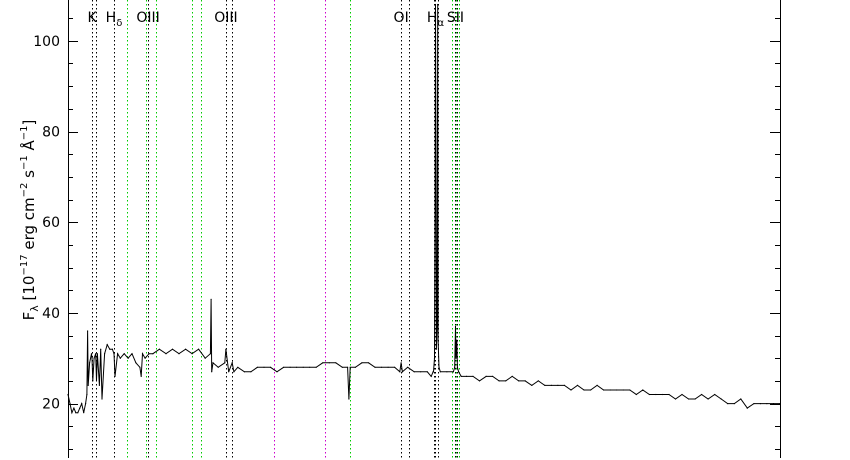 The height and width of the screenshot is (460, 850). What do you see at coordinates (455, 18) in the screenshot?
I see `line-label: SII` at bounding box center [455, 18].